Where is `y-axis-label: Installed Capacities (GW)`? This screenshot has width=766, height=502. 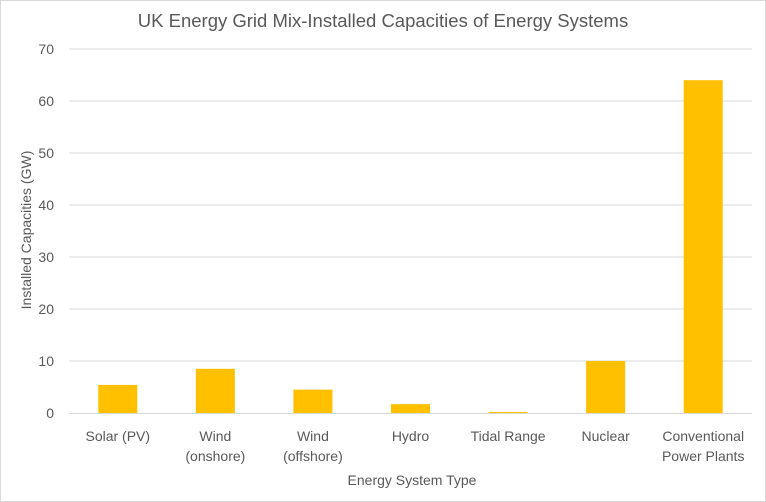 y-axis-label: Installed Capacities (GW) is located at coordinates (26, 230).